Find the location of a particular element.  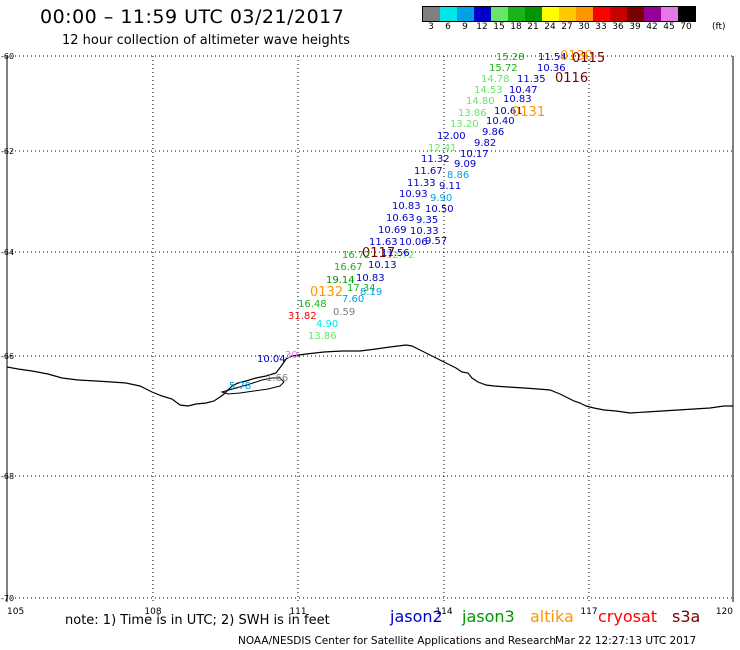

wave-height-label: 11.63 is located at coordinates (383, 242).